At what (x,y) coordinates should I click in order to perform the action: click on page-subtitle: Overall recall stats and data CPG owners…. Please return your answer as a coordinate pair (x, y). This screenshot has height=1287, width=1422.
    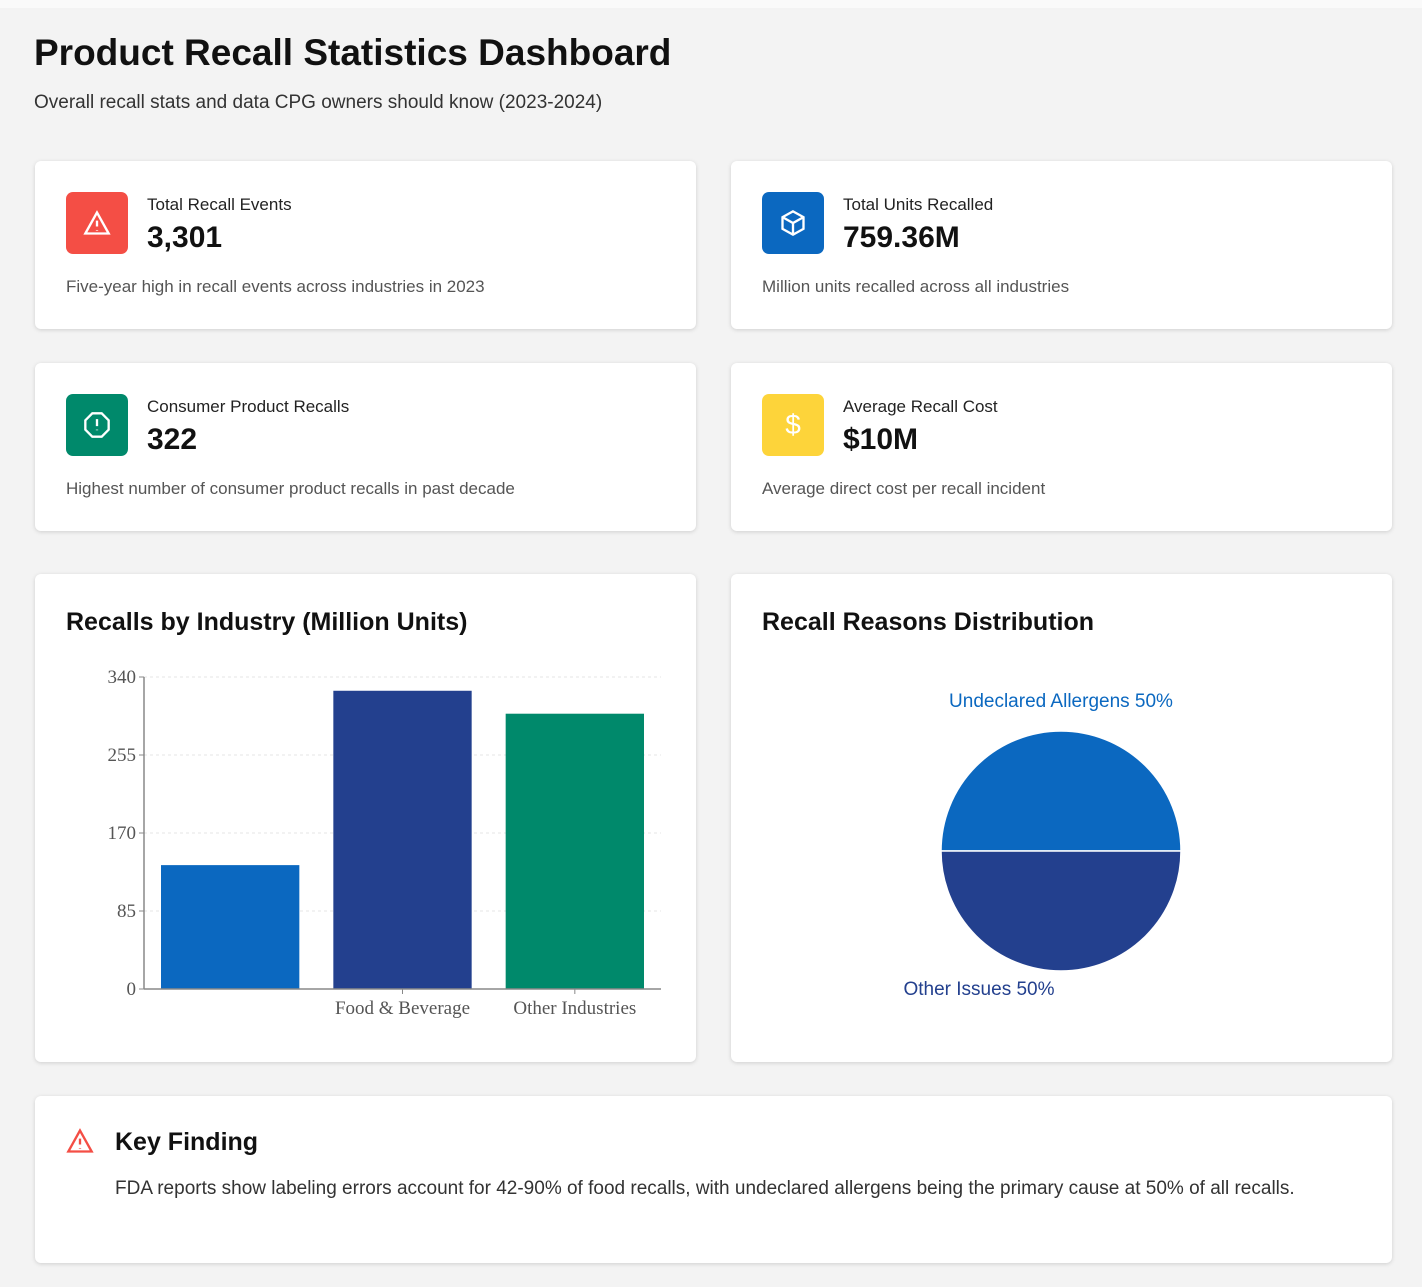
    Looking at the image, I should click on (318, 102).